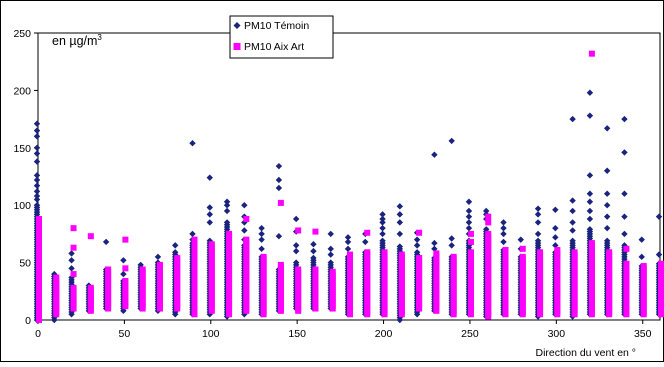 This screenshot has height=367, width=664. I want to click on legend-label-pm10-aix-art: PM10 Aix Art, so click(274, 47).